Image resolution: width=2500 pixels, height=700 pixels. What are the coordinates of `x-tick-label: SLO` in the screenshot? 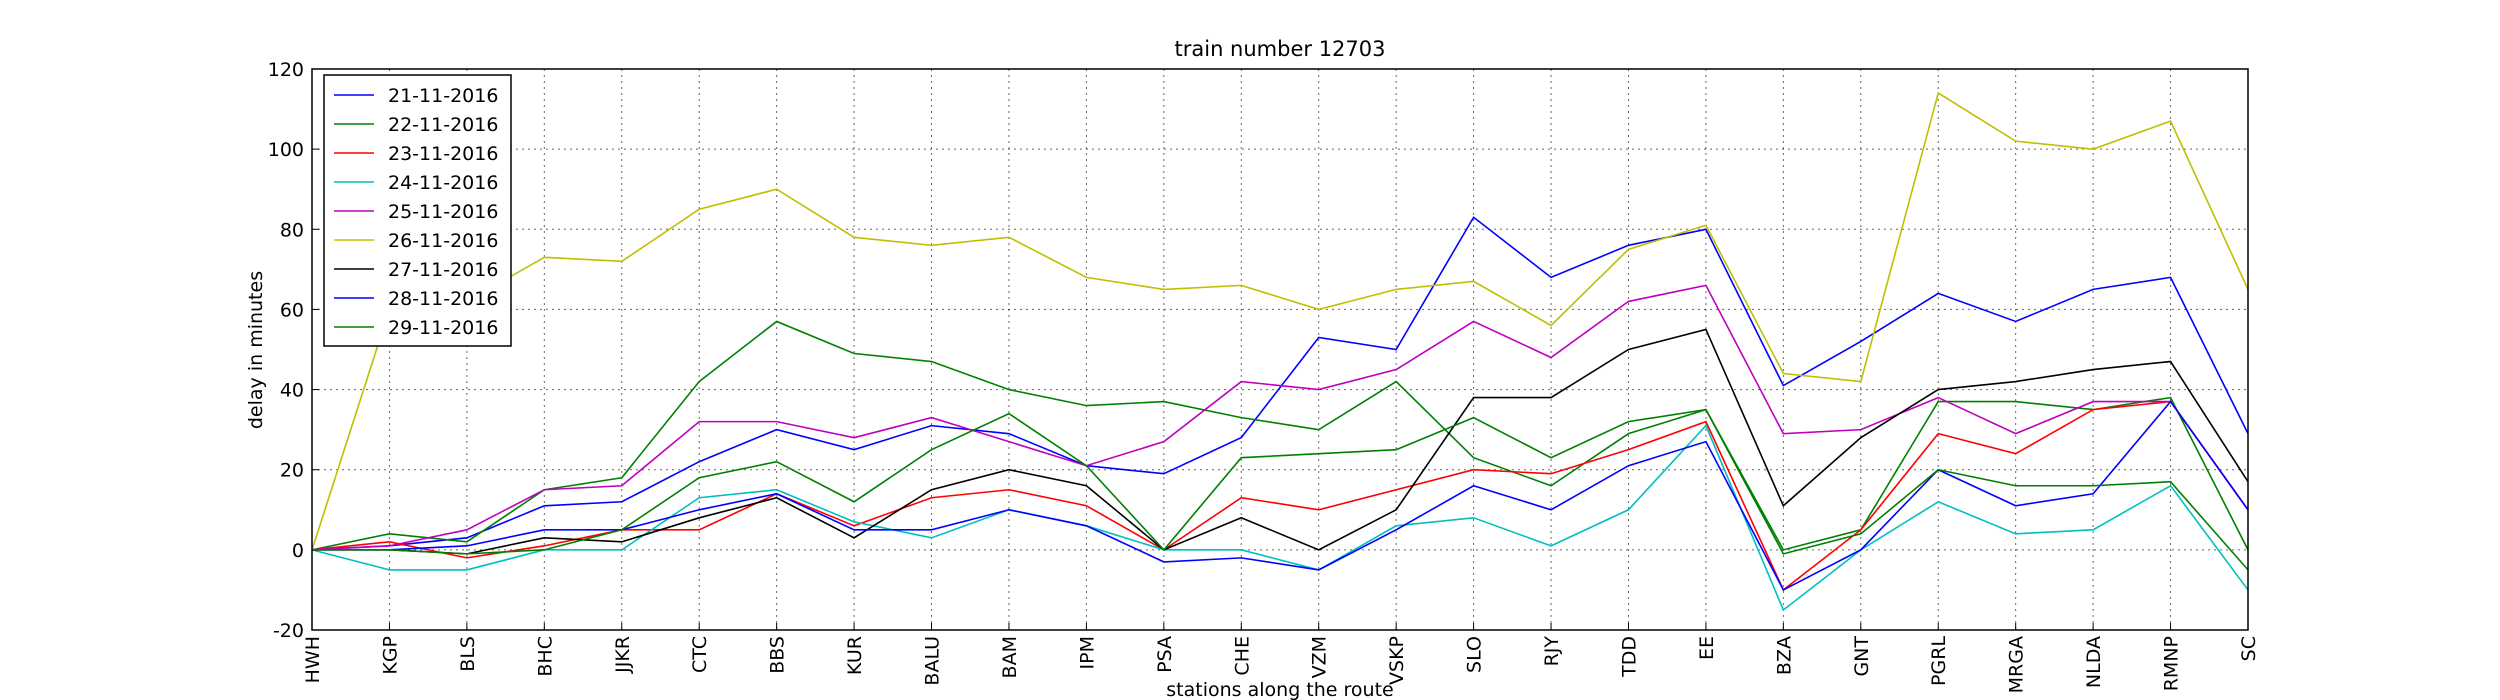 It's located at (1475, 654).